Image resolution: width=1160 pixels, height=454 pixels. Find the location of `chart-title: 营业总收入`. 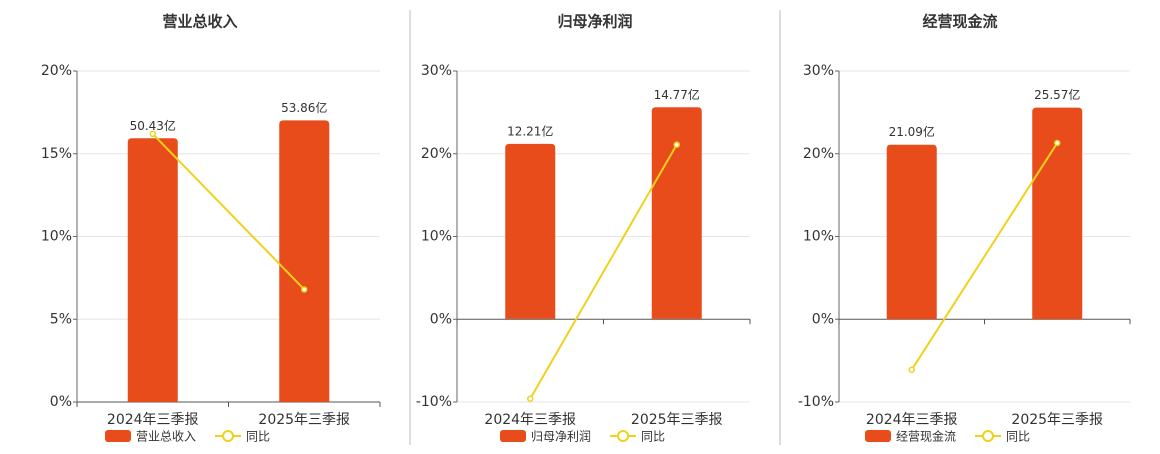

chart-title: 营业总收入 is located at coordinates (199, 22).